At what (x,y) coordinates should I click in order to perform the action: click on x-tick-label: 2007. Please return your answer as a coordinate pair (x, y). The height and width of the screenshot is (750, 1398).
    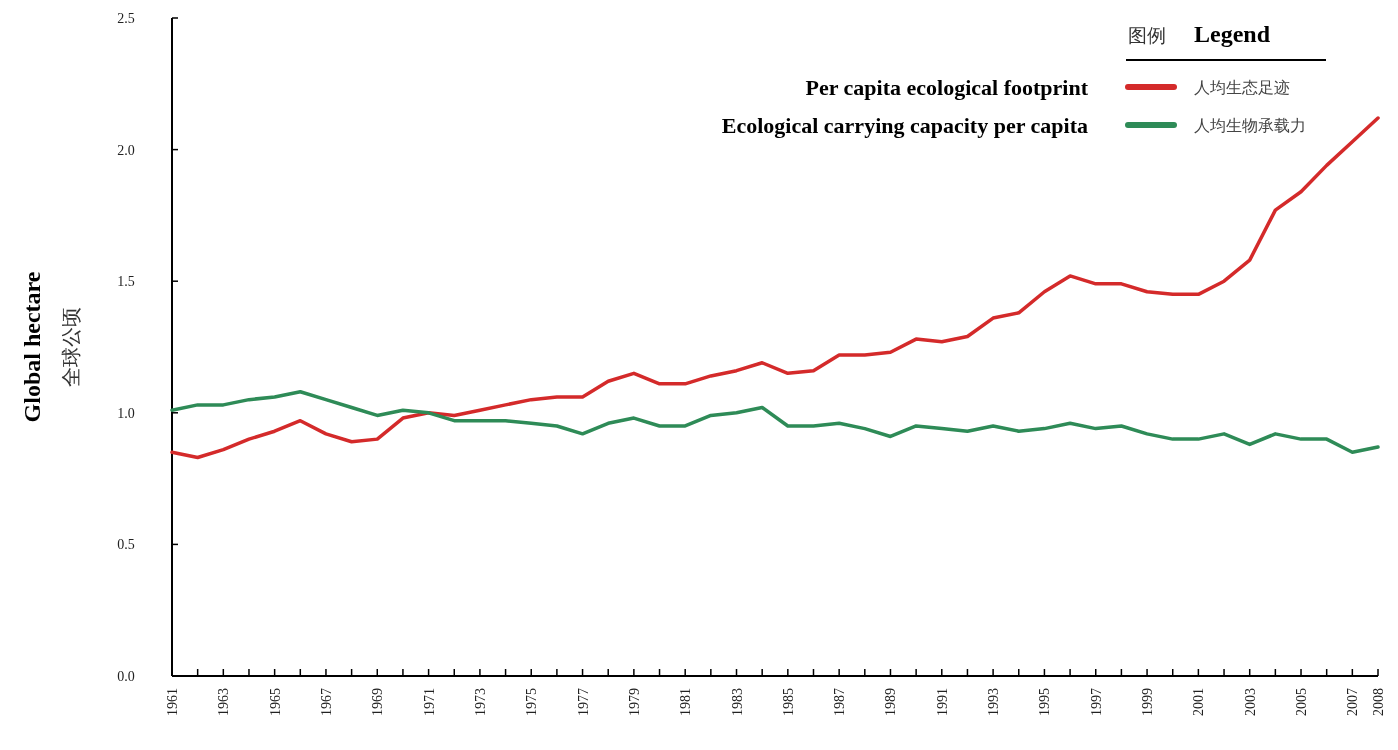
    Looking at the image, I should click on (1353, 702).